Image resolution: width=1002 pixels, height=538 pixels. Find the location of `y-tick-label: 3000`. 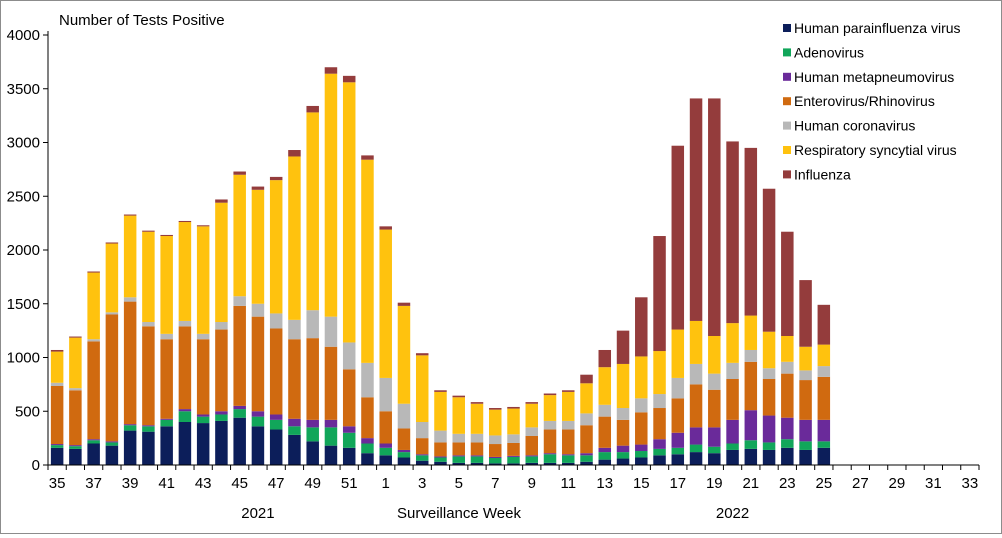

y-tick-label: 3000 is located at coordinates (23, 143).